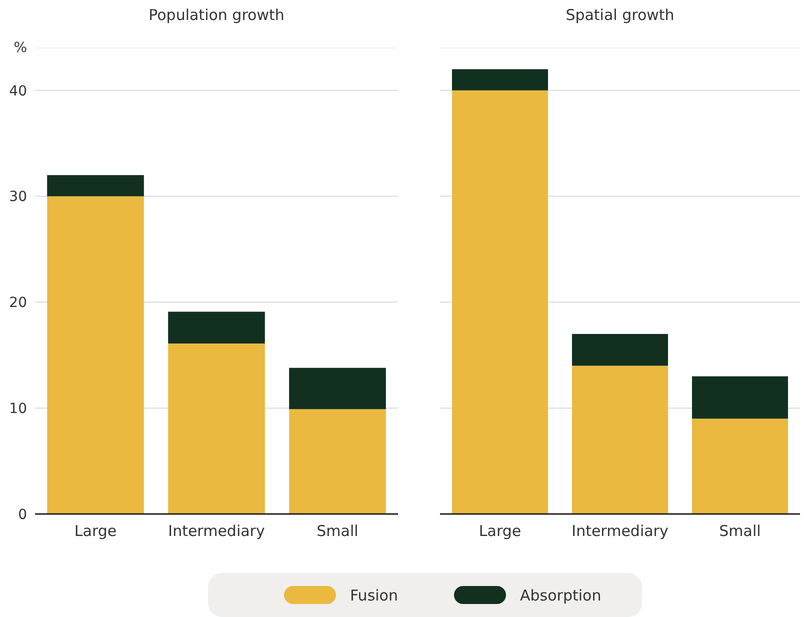 The image size is (808, 617). Describe the element at coordinates (20, 48) in the screenshot. I see `y-axis-title: %` at that location.